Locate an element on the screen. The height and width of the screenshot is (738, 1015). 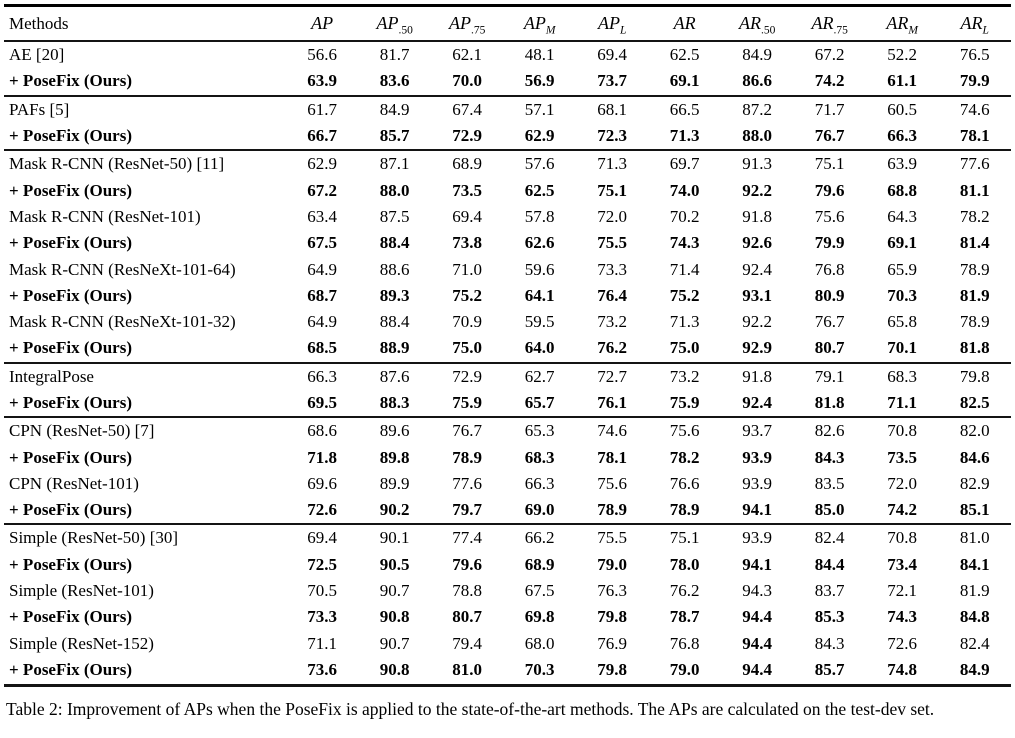
metric-cell: 59.5 is located at coordinates (539, 322).